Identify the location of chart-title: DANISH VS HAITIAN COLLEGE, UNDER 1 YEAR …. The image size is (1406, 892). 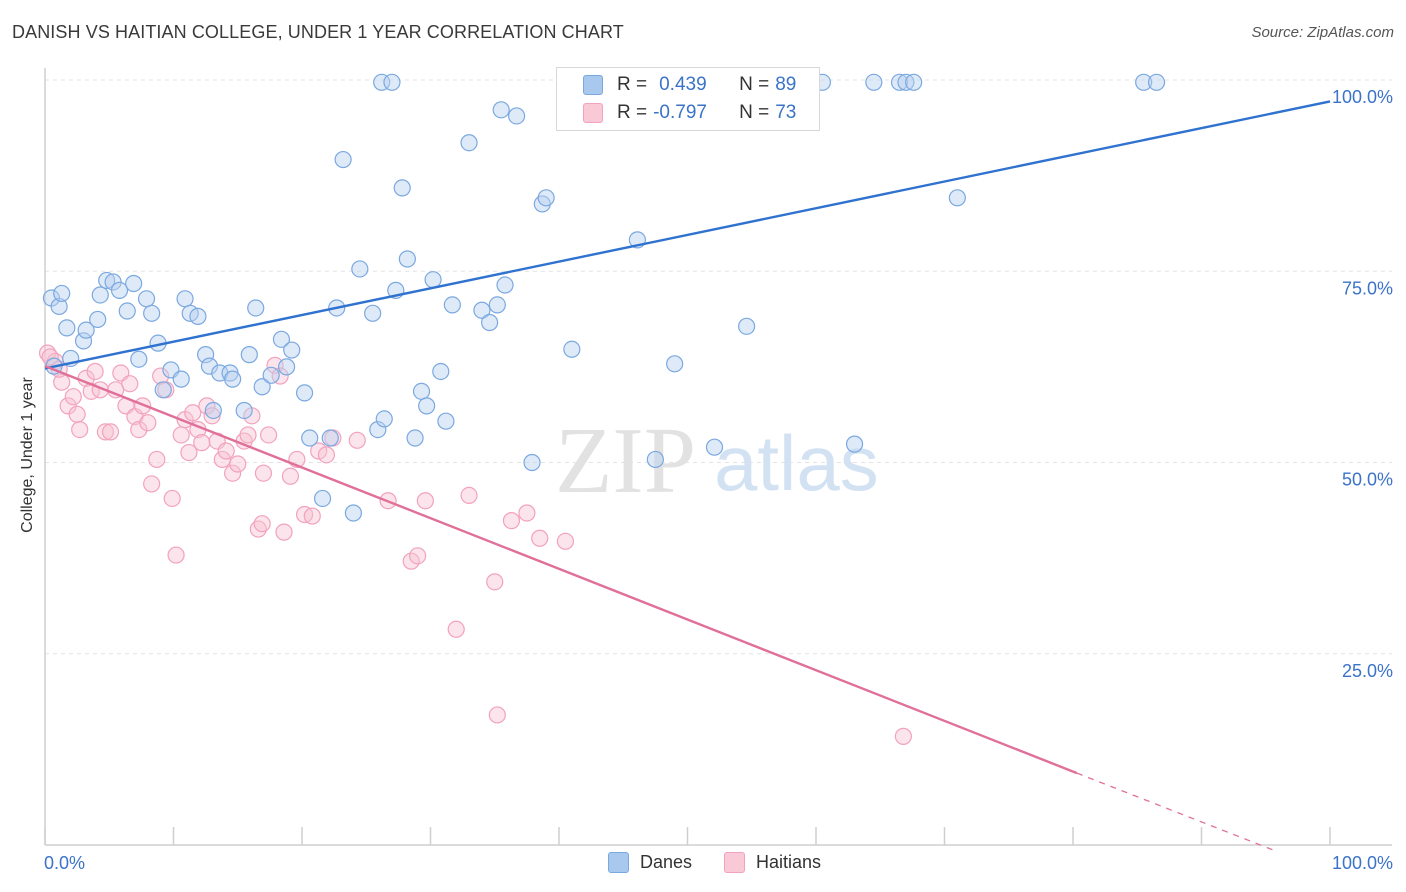
(318, 32).